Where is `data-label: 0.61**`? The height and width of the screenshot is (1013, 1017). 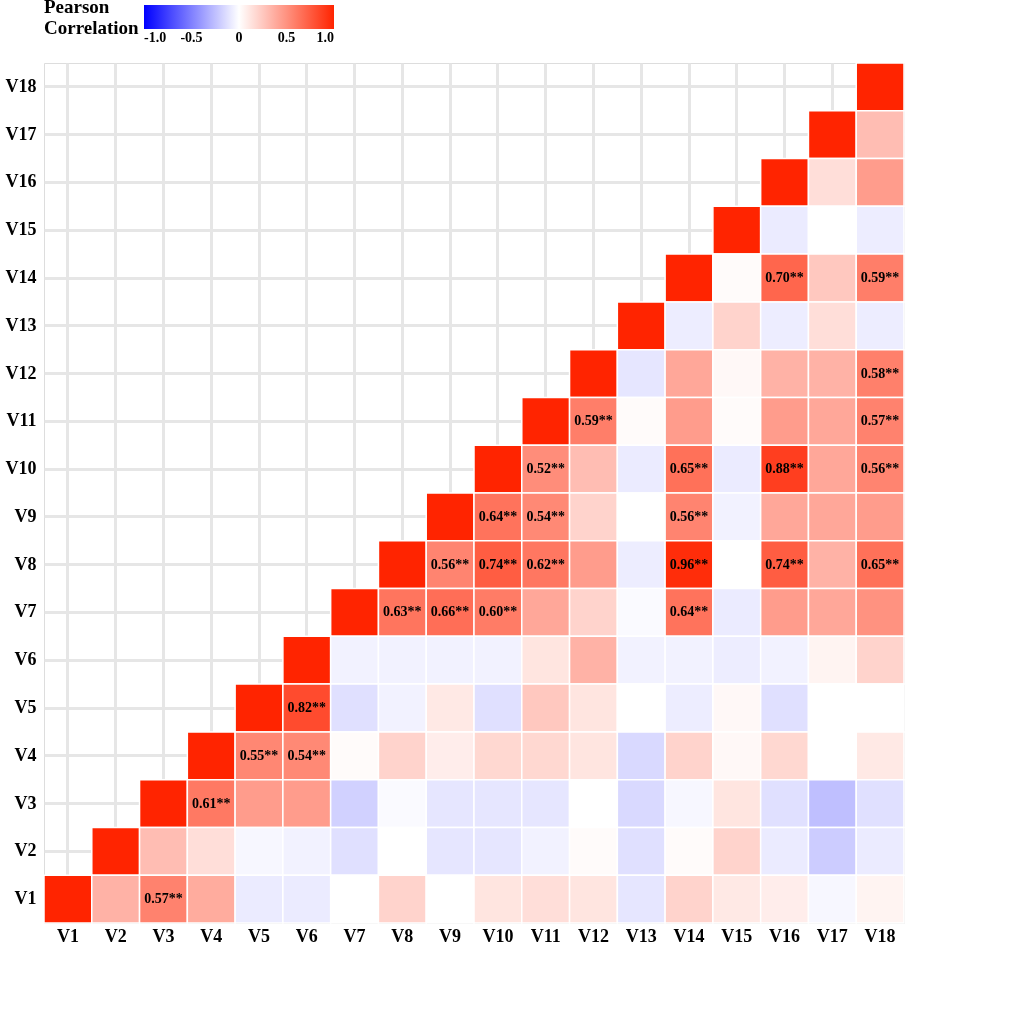
data-label: 0.61** is located at coordinates (211, 803).